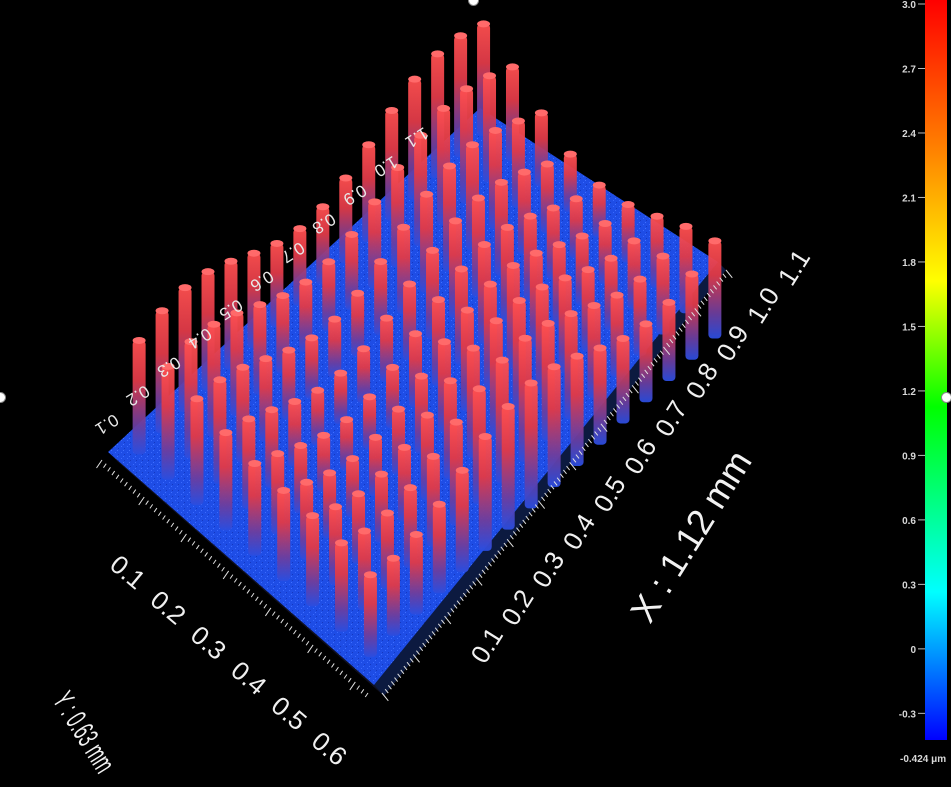  Describe the element at coordinates (701, 380) in the screenshot. I see `x-tick-label: 0.8` at that location.